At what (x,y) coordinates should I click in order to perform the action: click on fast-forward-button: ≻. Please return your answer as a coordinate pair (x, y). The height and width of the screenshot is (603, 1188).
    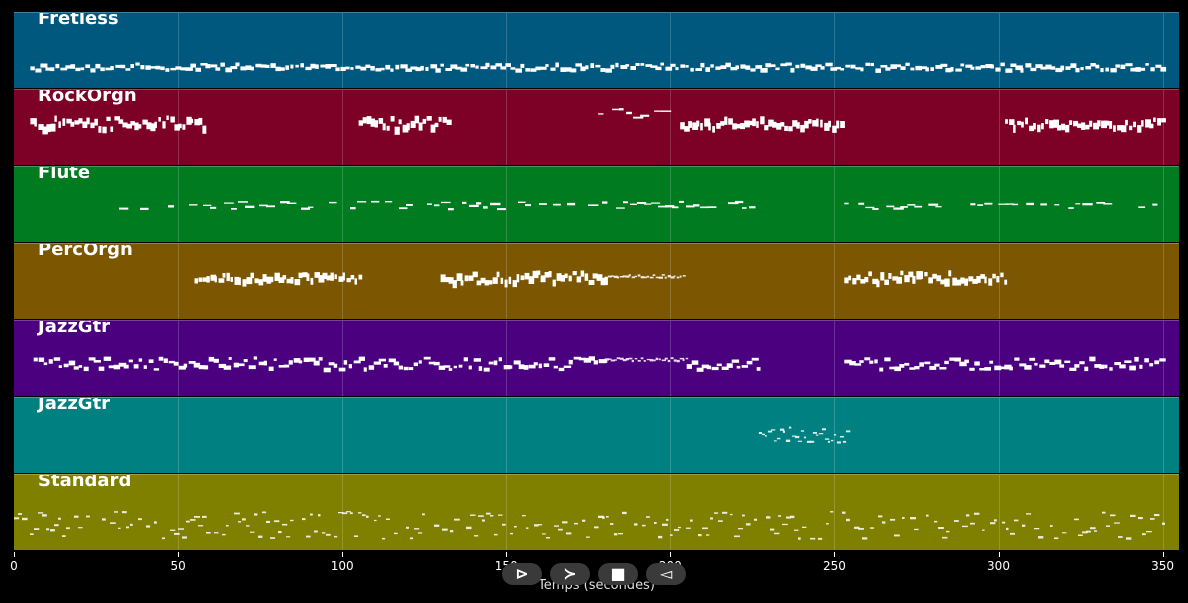
    Looking at the image, I should click on (570, 574).